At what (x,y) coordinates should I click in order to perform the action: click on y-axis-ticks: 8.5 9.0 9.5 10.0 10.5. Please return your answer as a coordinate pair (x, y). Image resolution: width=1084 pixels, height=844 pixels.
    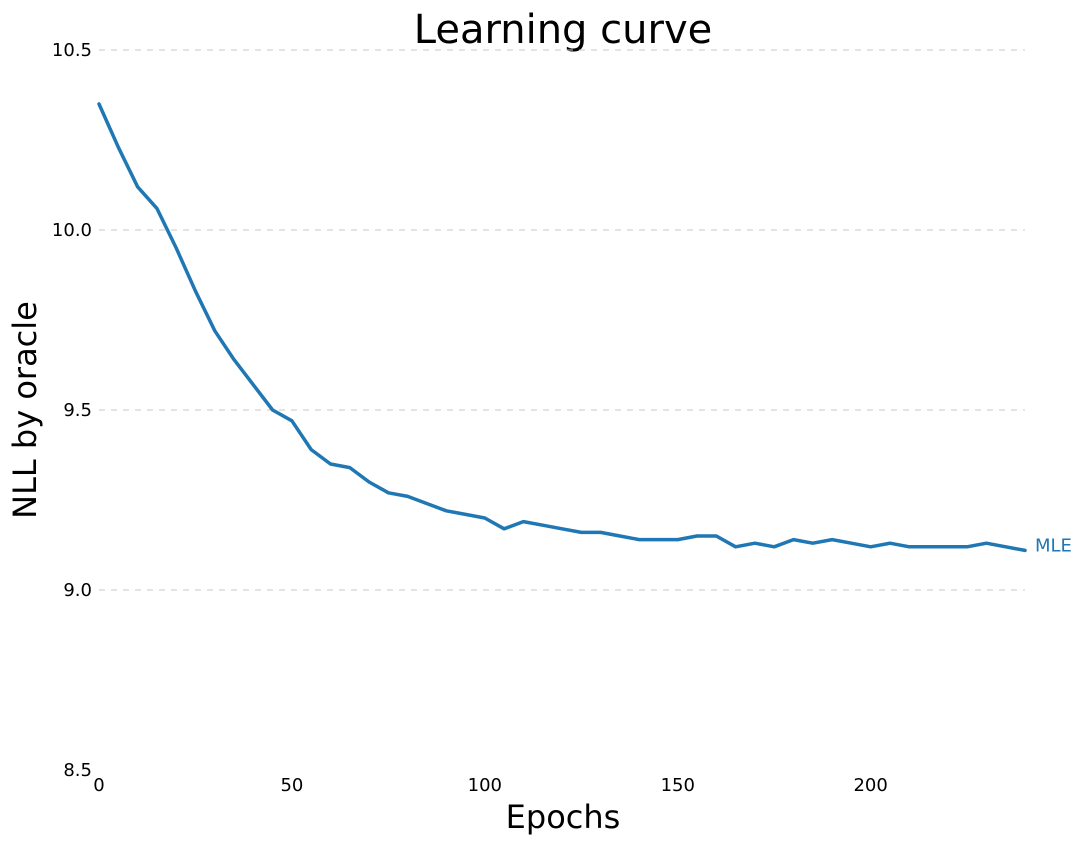
    Looking at the image, I should click on (72, 410).